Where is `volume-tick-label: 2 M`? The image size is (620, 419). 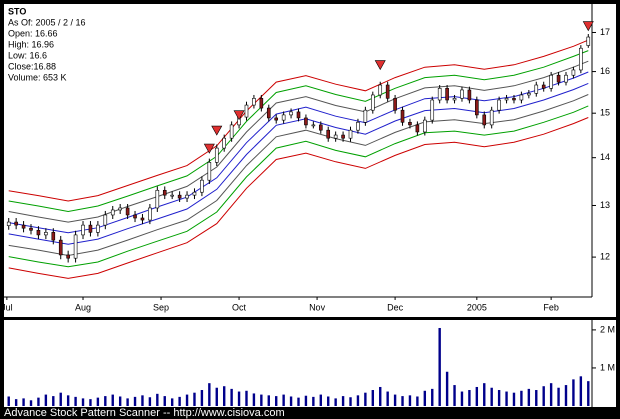
volume-tick-label: 2 M is located at coordinates (607, 329).